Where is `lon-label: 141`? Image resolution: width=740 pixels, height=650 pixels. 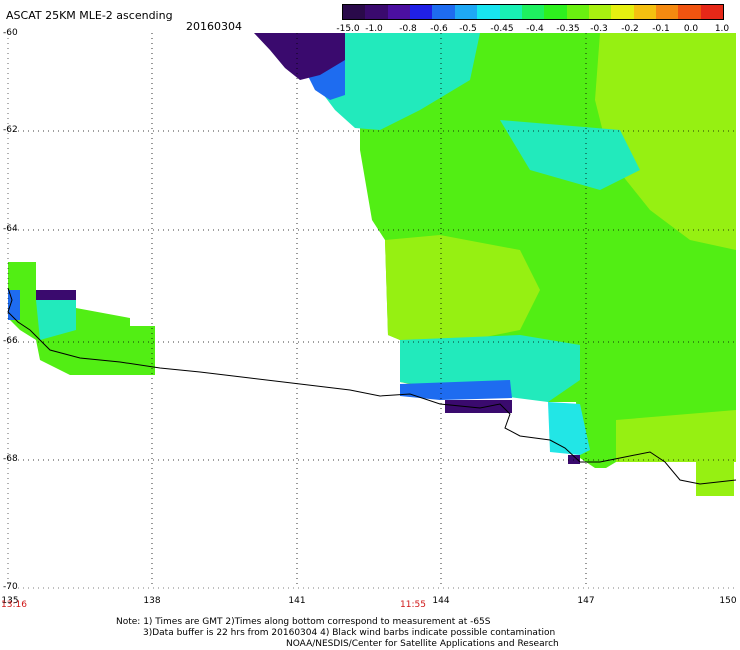 lon-label: 141 is located at coordinates (297, 601).